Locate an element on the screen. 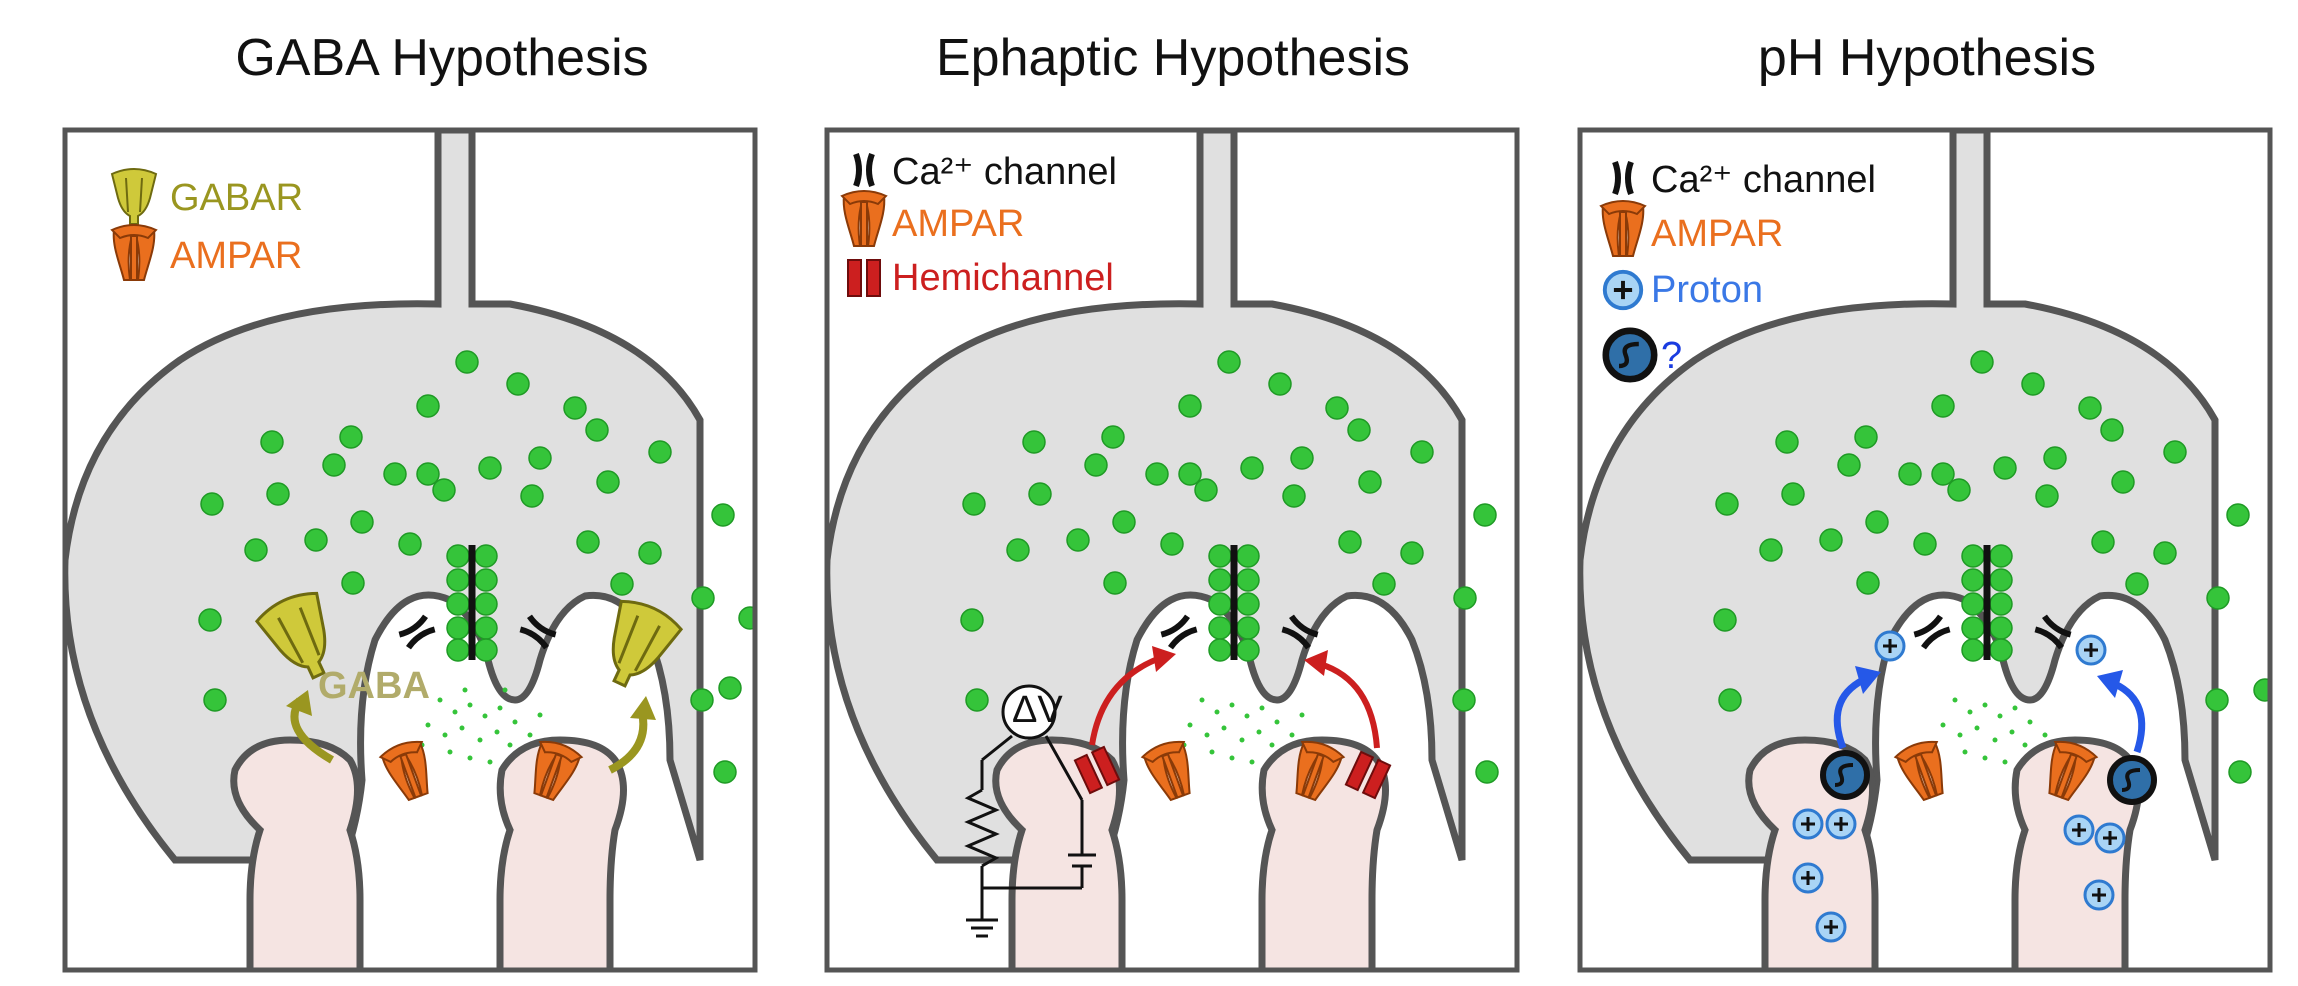  hemichannel-icon is located at coordinates (864, 278).